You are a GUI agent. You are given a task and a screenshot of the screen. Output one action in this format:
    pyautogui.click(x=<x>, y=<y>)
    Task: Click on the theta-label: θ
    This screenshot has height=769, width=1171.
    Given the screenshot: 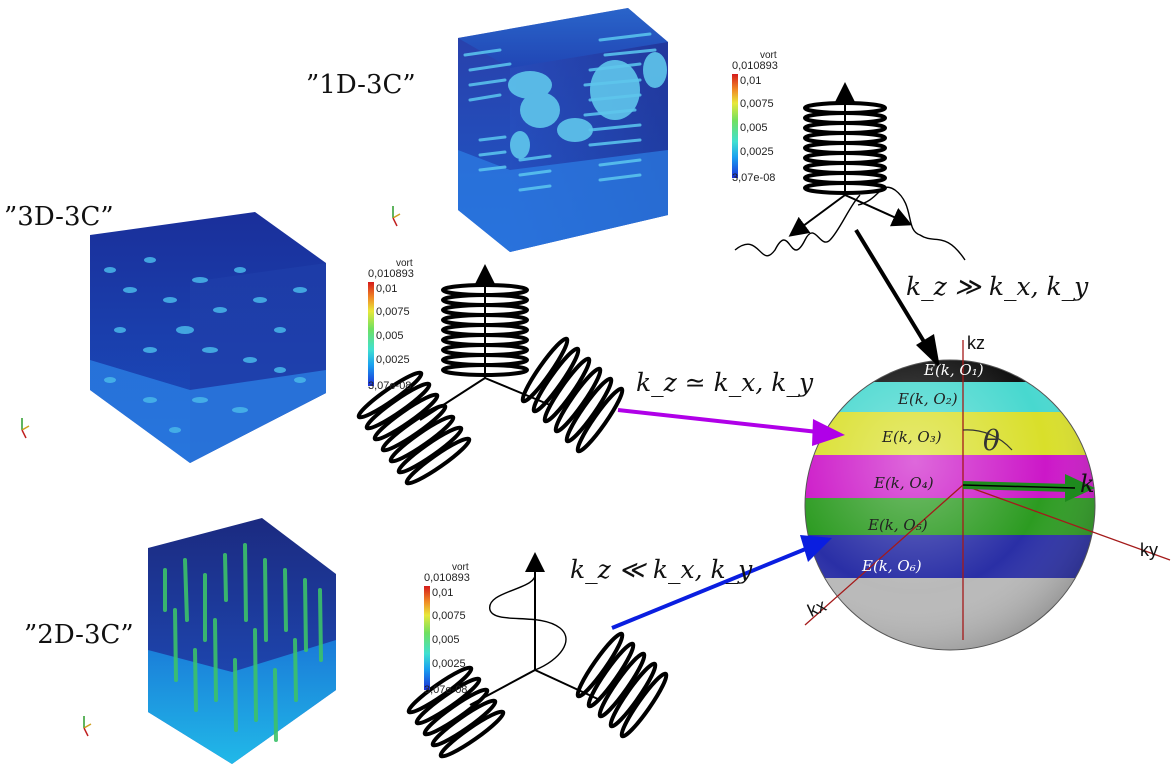 What is the action you would take?
    pyautogui.click(x=991, y=440)
    